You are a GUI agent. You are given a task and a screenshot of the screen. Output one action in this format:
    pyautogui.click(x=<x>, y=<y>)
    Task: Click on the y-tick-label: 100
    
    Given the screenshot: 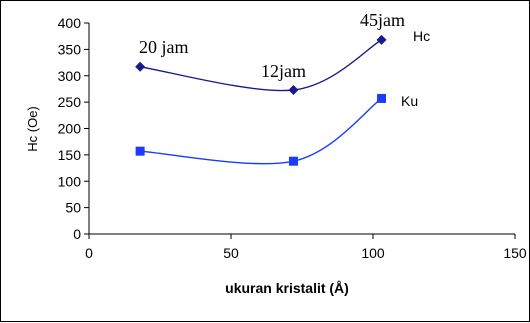 What is the action you would take?
    pyautogui.click(x=70, y=181)
    